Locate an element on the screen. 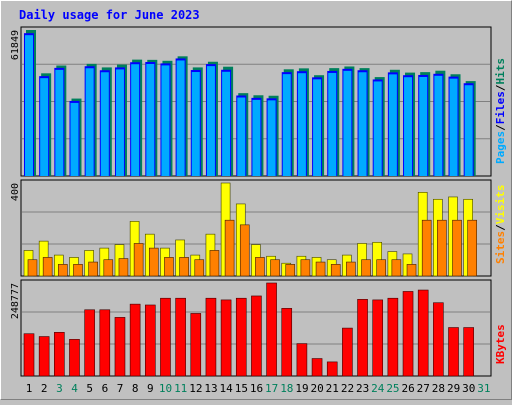 Image resolution: width=512 pixels, height=405 pixels. x-tick-label: 12 is located at coordinates (195, 388).